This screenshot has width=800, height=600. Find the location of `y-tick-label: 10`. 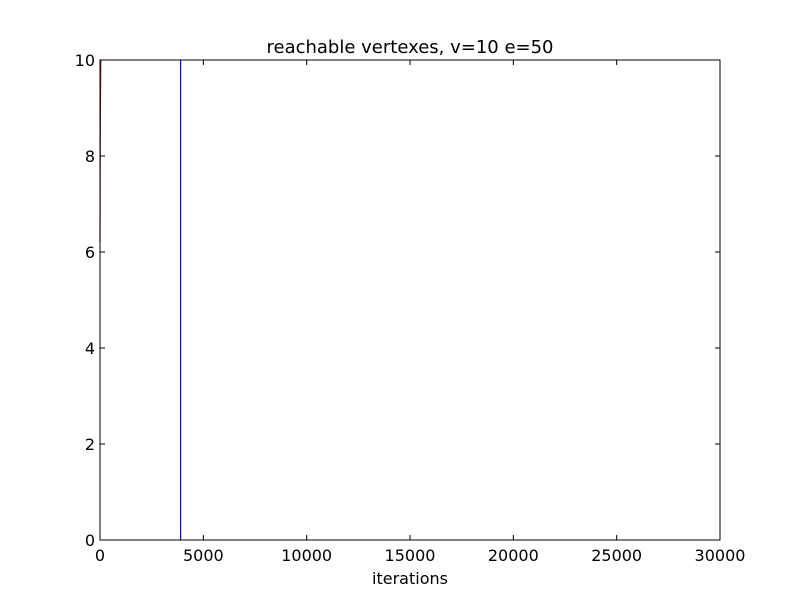

y-tick-label: 10 is located at coordinates (85, 60).